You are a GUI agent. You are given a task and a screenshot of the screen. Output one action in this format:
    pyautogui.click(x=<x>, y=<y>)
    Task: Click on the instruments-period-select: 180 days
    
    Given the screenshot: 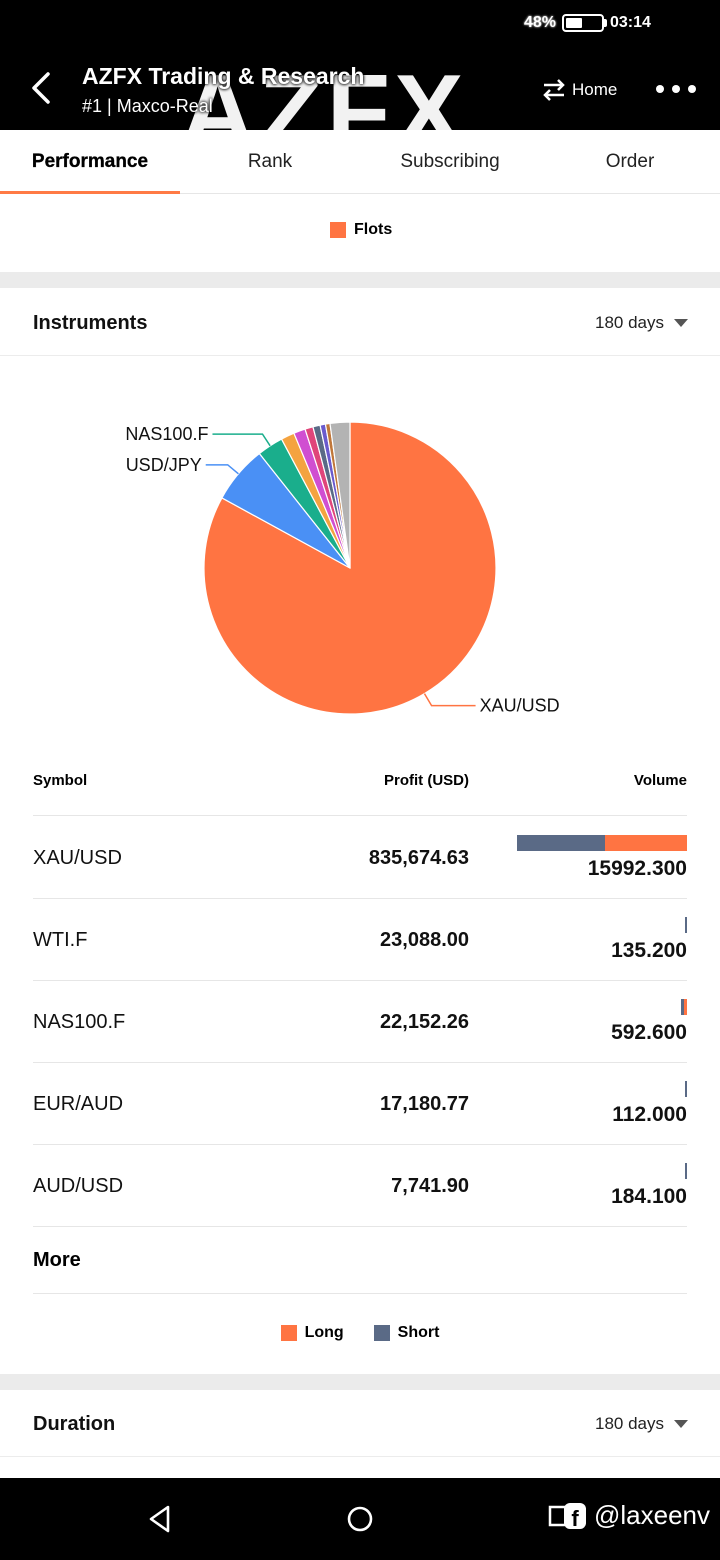 What is the action you would take?
    pyautogui.click(x=641, y=323)
    